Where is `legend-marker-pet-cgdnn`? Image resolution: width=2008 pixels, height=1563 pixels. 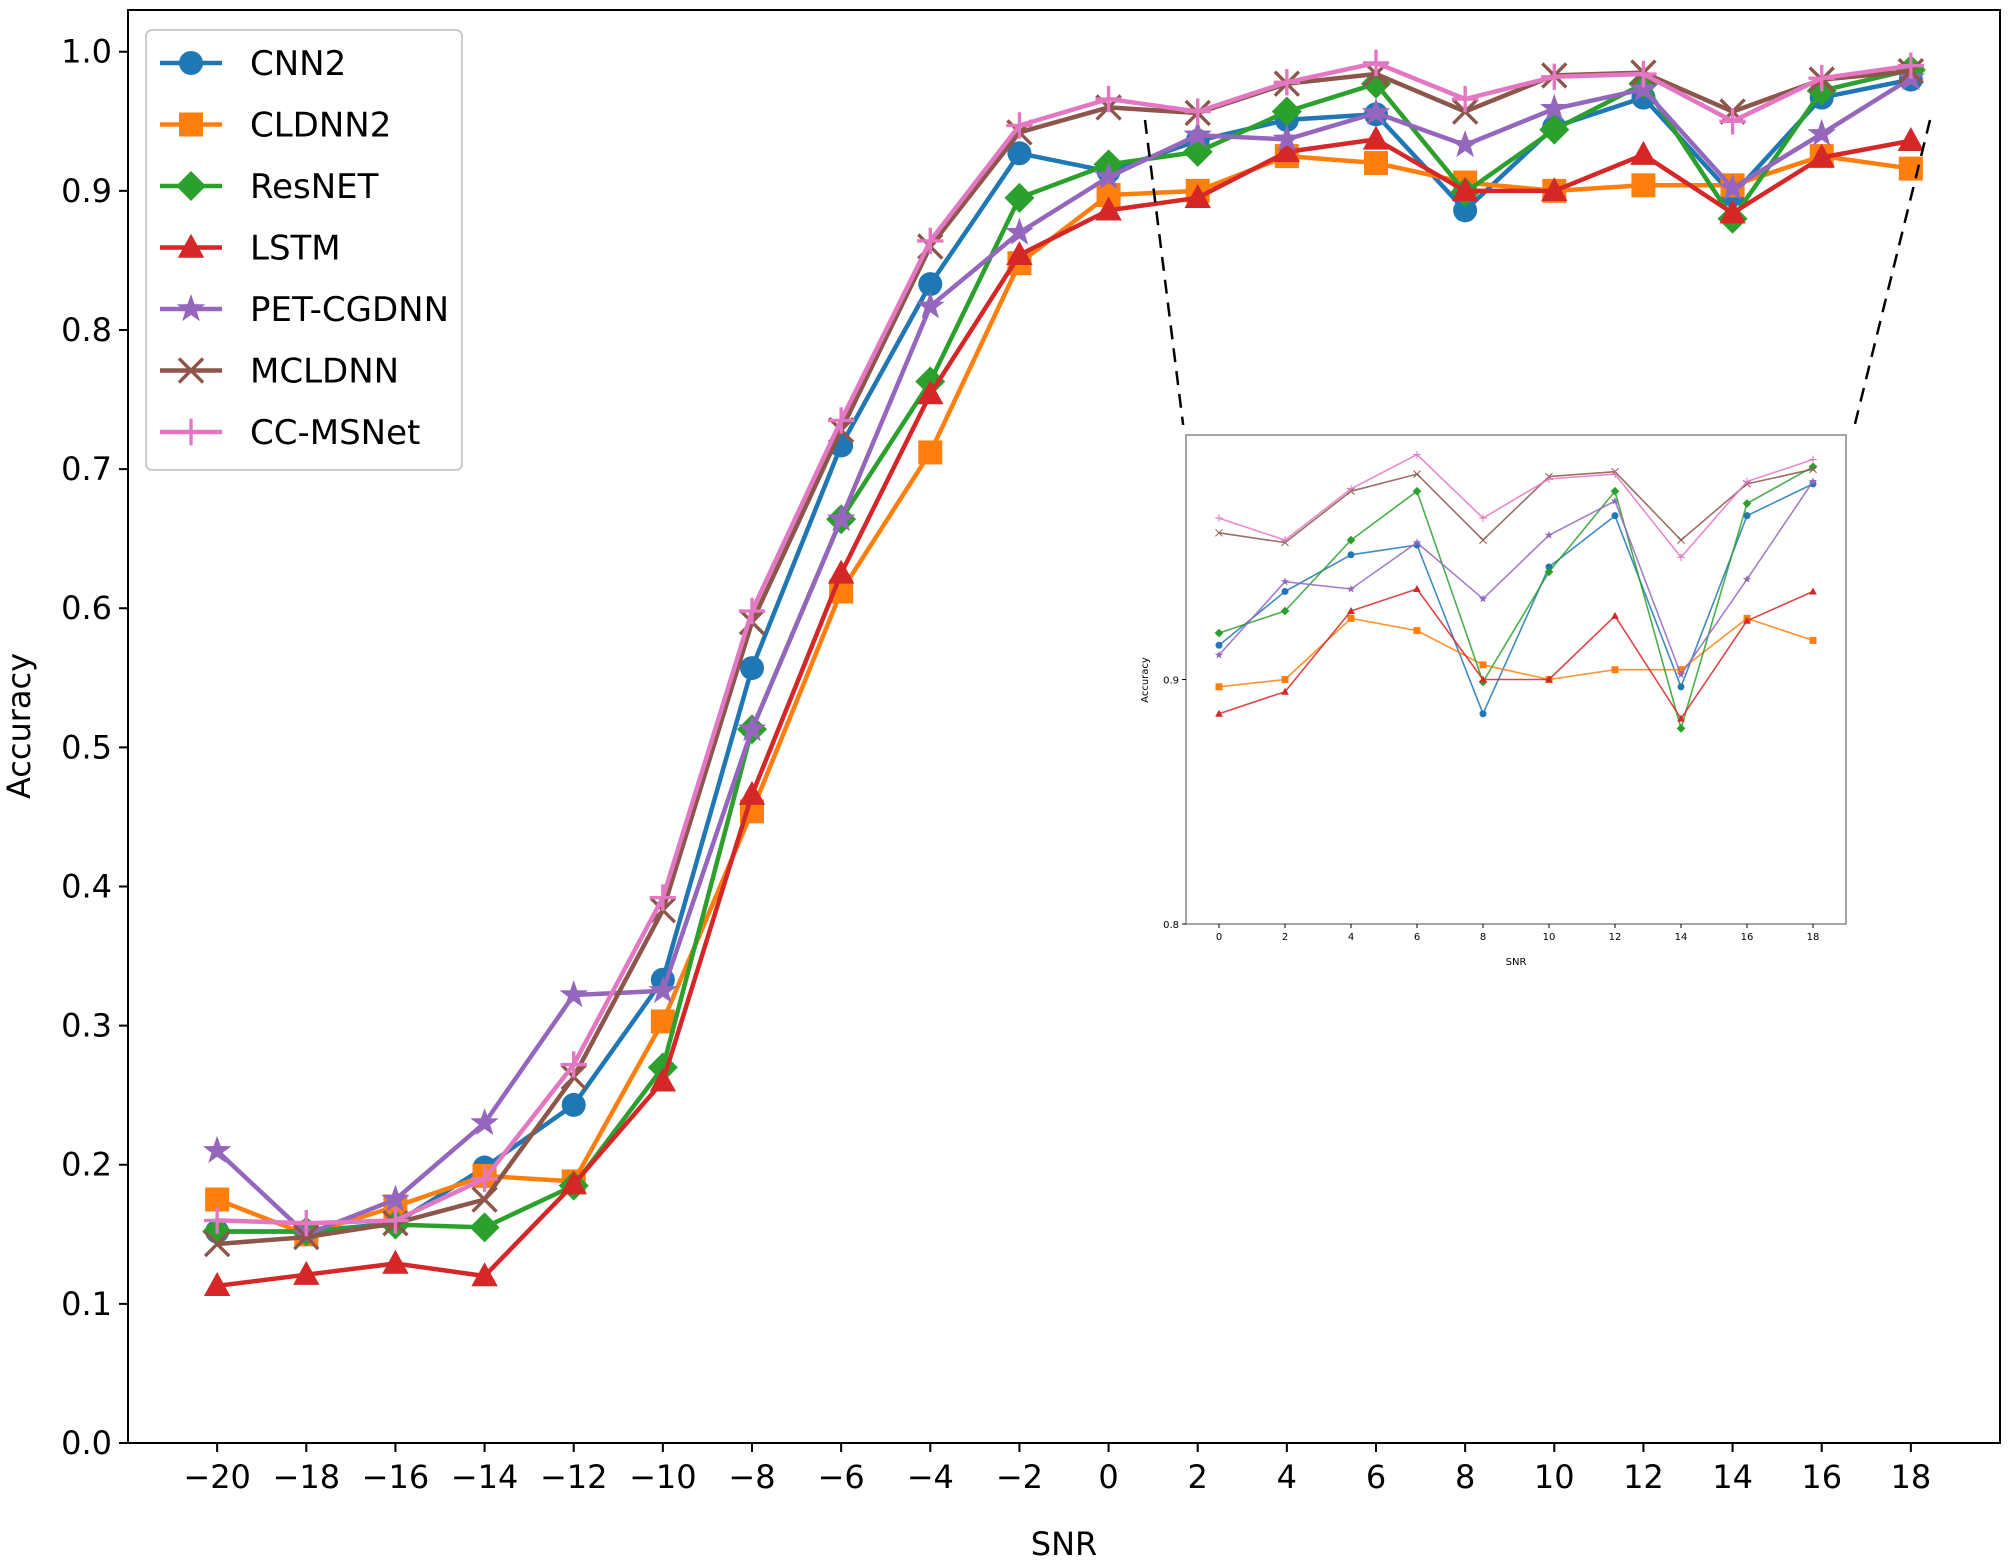 legend-marker-pet-cgdnn is located at coordinates (191, 308).